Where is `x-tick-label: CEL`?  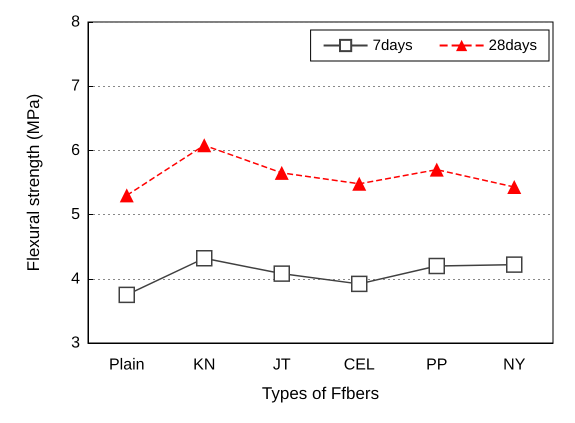
x-tick-label: CEL is located at coordinates (359, 365).